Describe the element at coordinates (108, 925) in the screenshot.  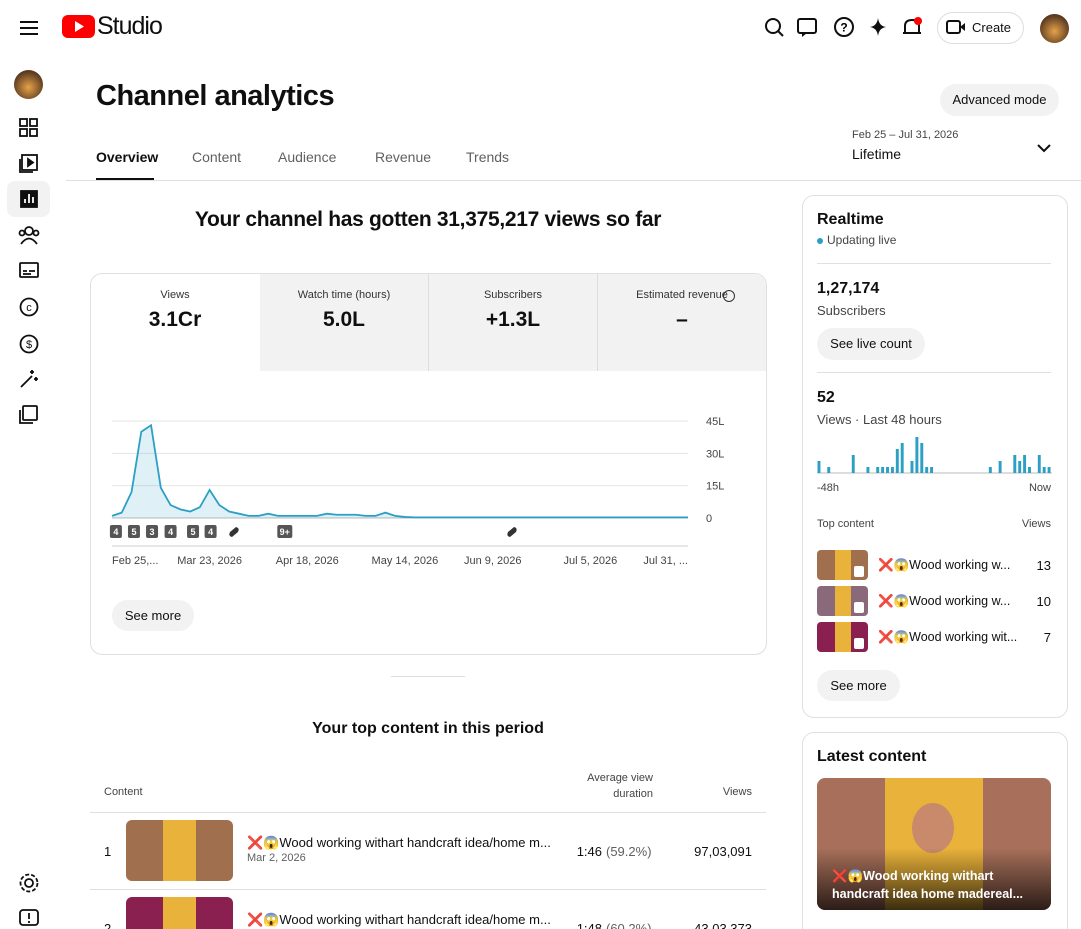
I see `rank: 2` at that location.